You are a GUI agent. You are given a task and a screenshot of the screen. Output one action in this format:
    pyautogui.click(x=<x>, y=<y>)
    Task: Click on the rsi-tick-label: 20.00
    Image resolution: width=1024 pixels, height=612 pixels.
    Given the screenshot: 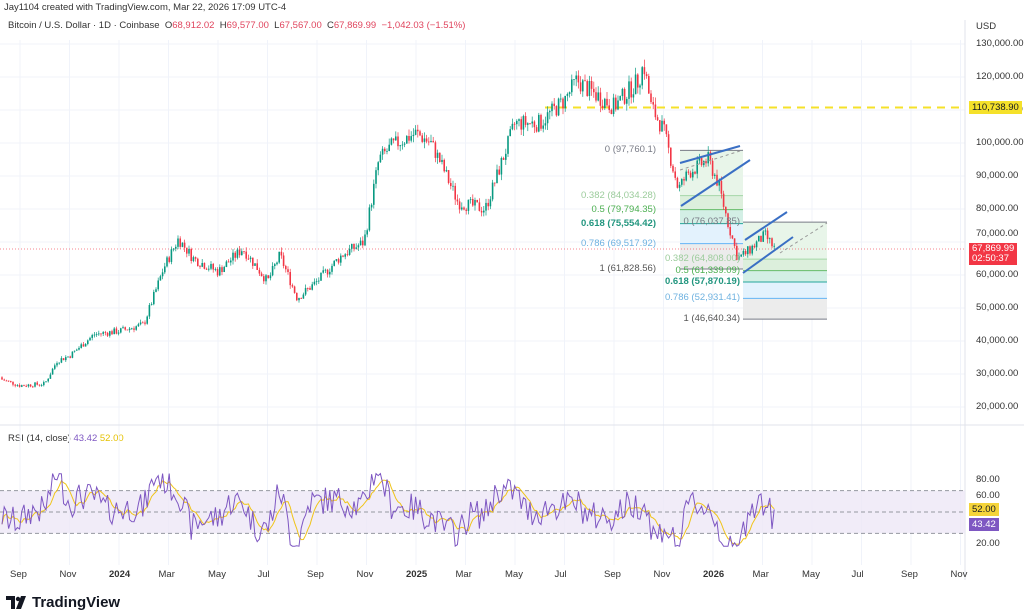 What is the action you would take?
    pyautogui.click(x=988, y=544)
    